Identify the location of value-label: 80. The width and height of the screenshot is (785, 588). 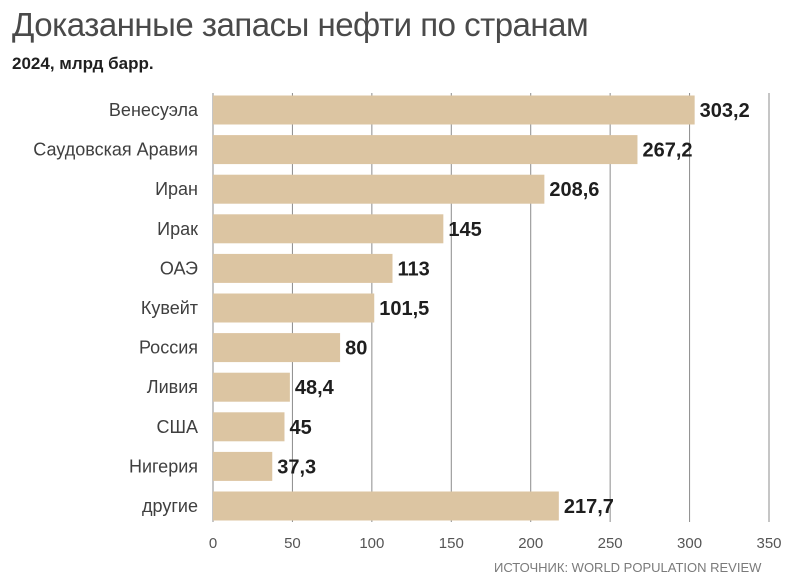
(356, 349).